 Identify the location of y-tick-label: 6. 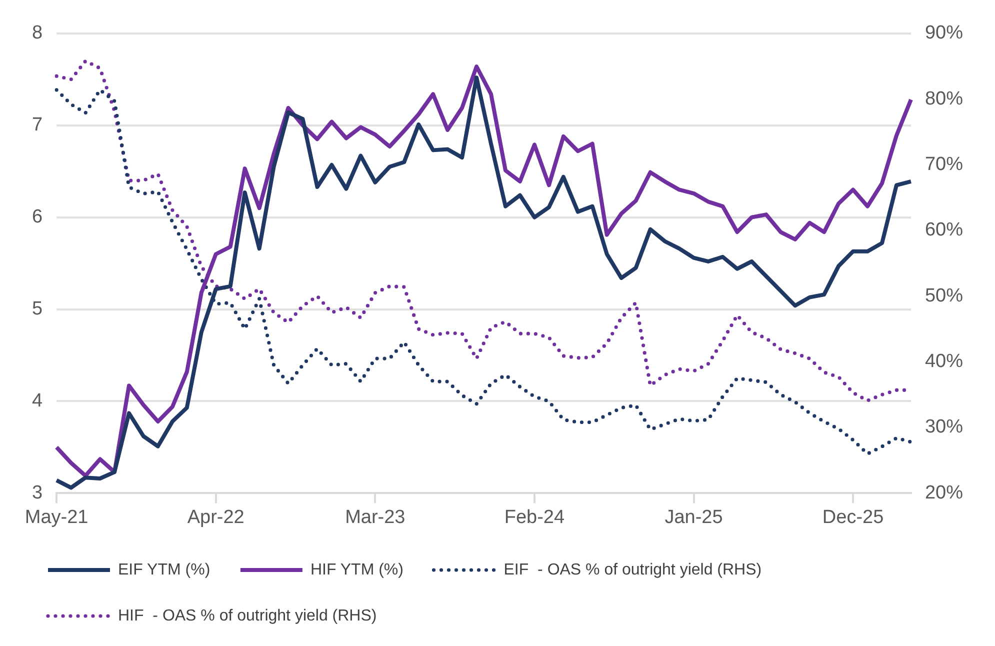
(37, 217).